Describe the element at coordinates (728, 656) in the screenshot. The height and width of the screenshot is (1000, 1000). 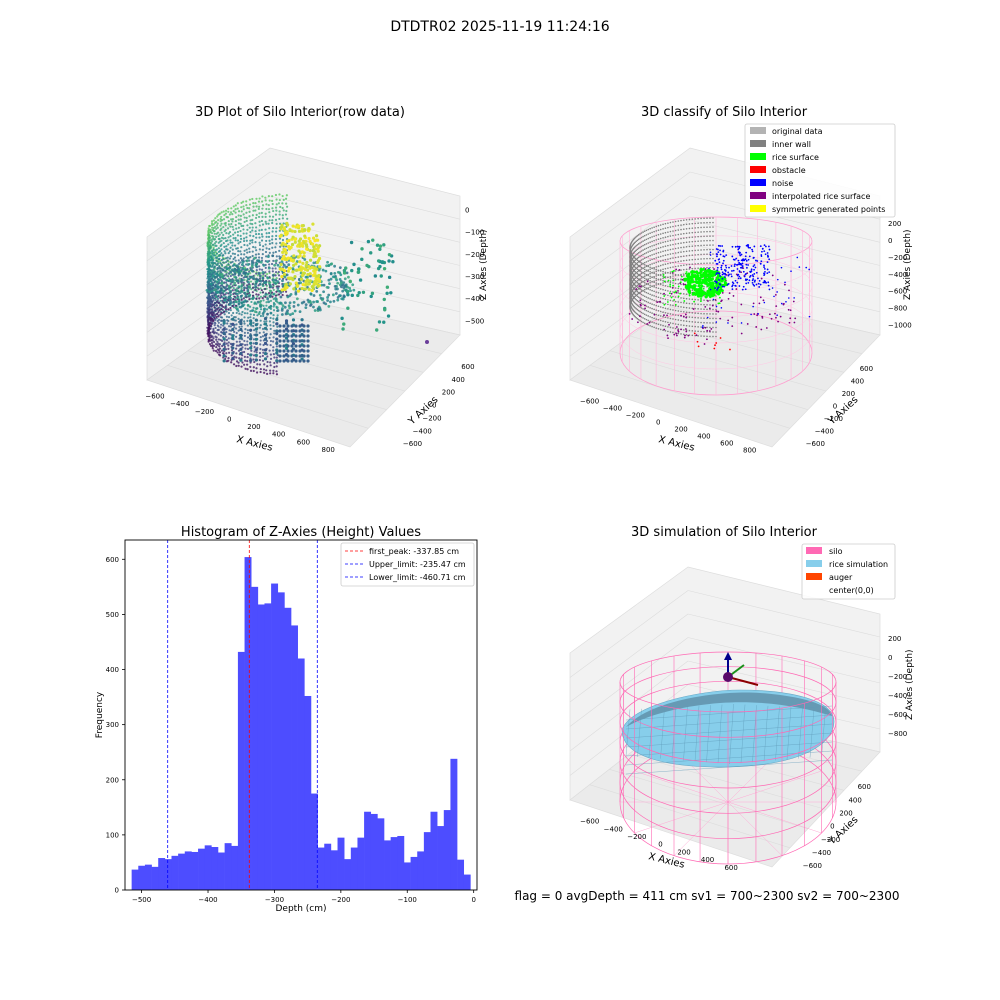
I see `auger-z-arrowhead` at that location.